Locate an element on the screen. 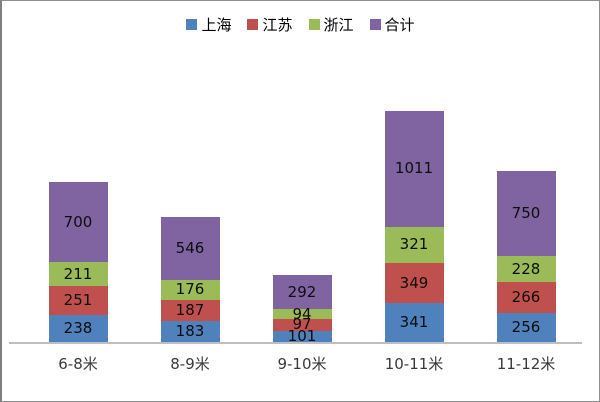  bar-segment: 546 is located at coordinates (190, 248).